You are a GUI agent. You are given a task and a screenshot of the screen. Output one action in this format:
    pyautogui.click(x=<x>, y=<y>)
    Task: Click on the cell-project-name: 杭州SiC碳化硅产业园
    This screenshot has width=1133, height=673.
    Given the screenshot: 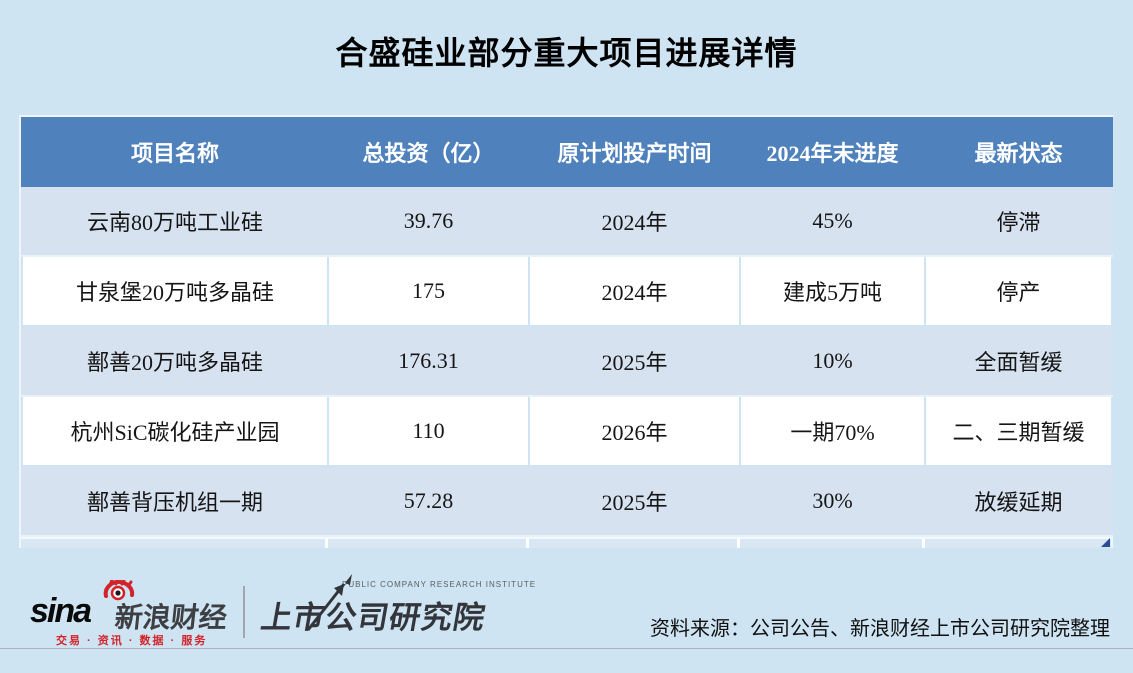 What is the action you would take?
    pyautogui.click(x=175, y=431)
    